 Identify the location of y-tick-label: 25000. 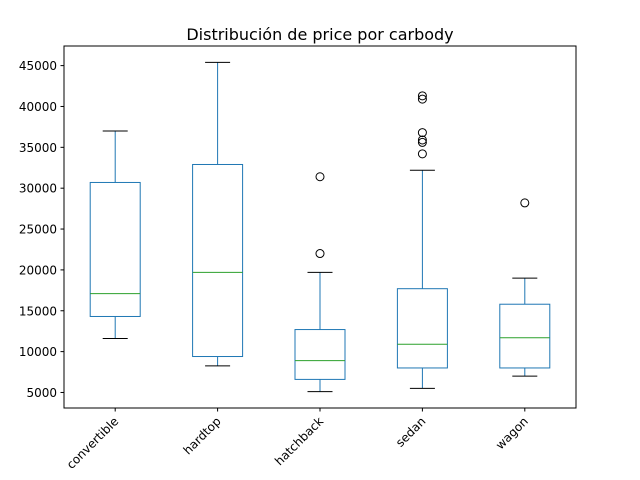
(38, 230).